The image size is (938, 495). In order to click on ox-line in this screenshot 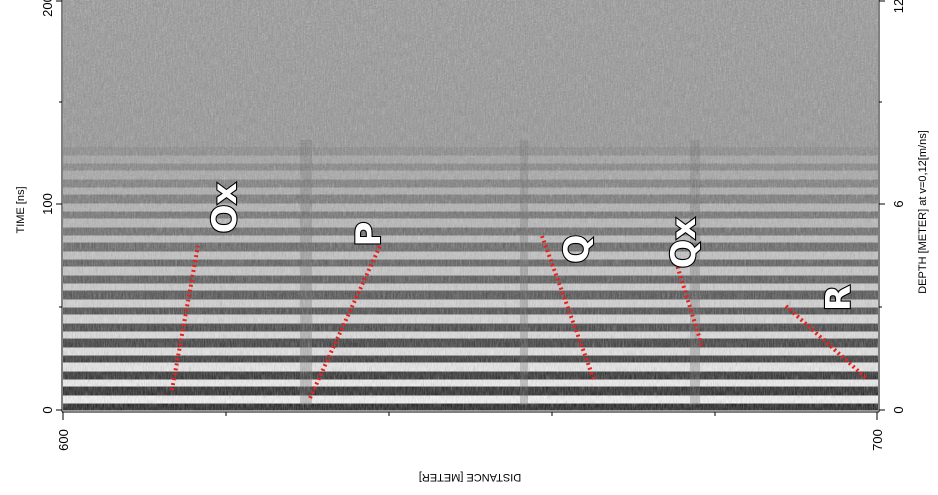, I will do `click(185, 318)`.